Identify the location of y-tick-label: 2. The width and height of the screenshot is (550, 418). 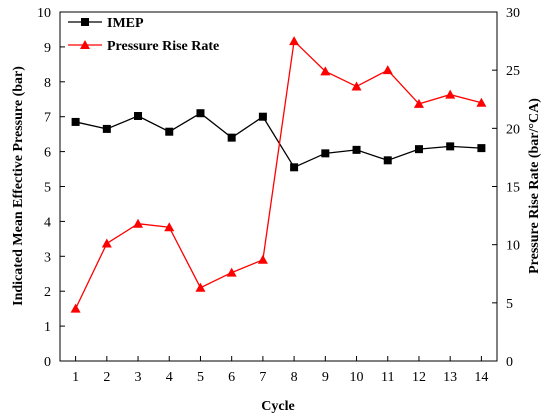
(47, 292).